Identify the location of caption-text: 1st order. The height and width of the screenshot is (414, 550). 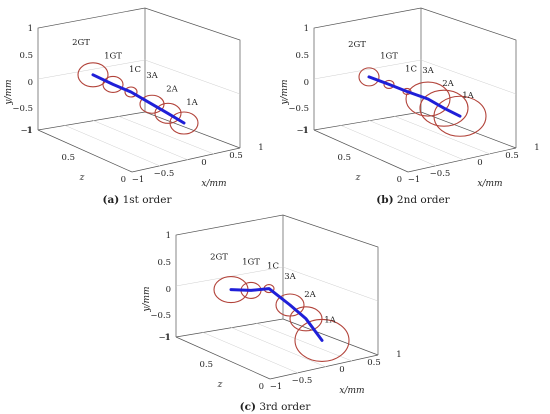
(148, 200).